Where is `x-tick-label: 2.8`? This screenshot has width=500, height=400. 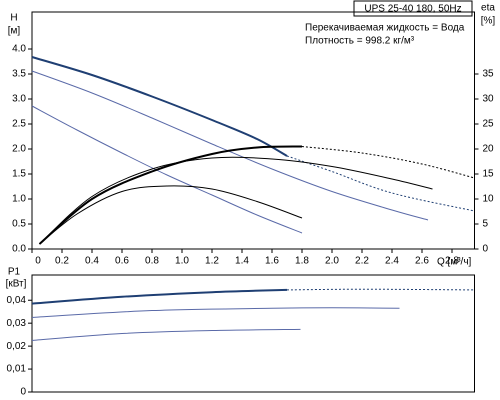 x-tick-label: 2.8 is located at coordinates (452, 261).